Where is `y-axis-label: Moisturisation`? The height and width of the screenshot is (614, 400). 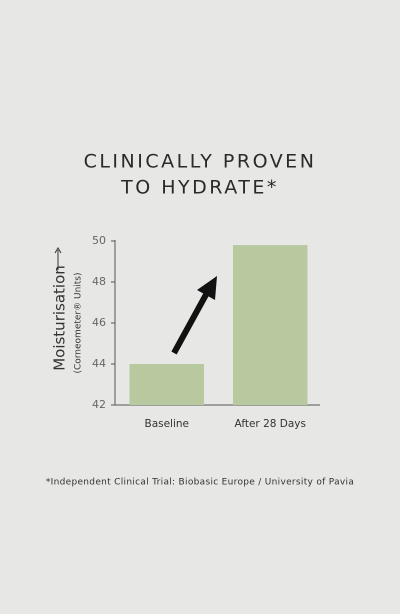
y-axis-label: Moisturisation is located at coordinates (60, 318).